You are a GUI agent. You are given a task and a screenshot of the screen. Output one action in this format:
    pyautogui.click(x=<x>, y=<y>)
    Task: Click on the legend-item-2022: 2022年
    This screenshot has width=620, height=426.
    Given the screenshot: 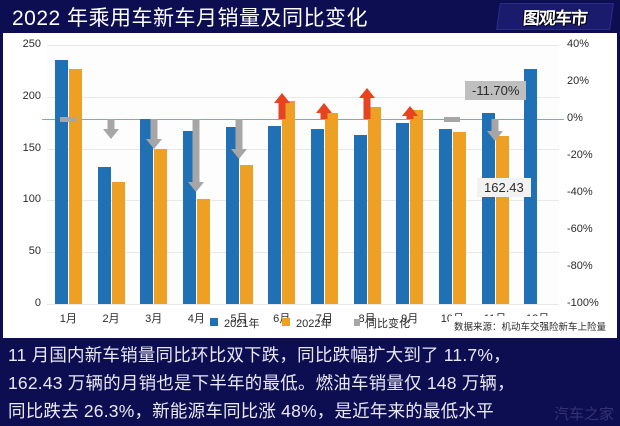 What is the action you would take?
    pyautogui.click(x=306, y=323)
    